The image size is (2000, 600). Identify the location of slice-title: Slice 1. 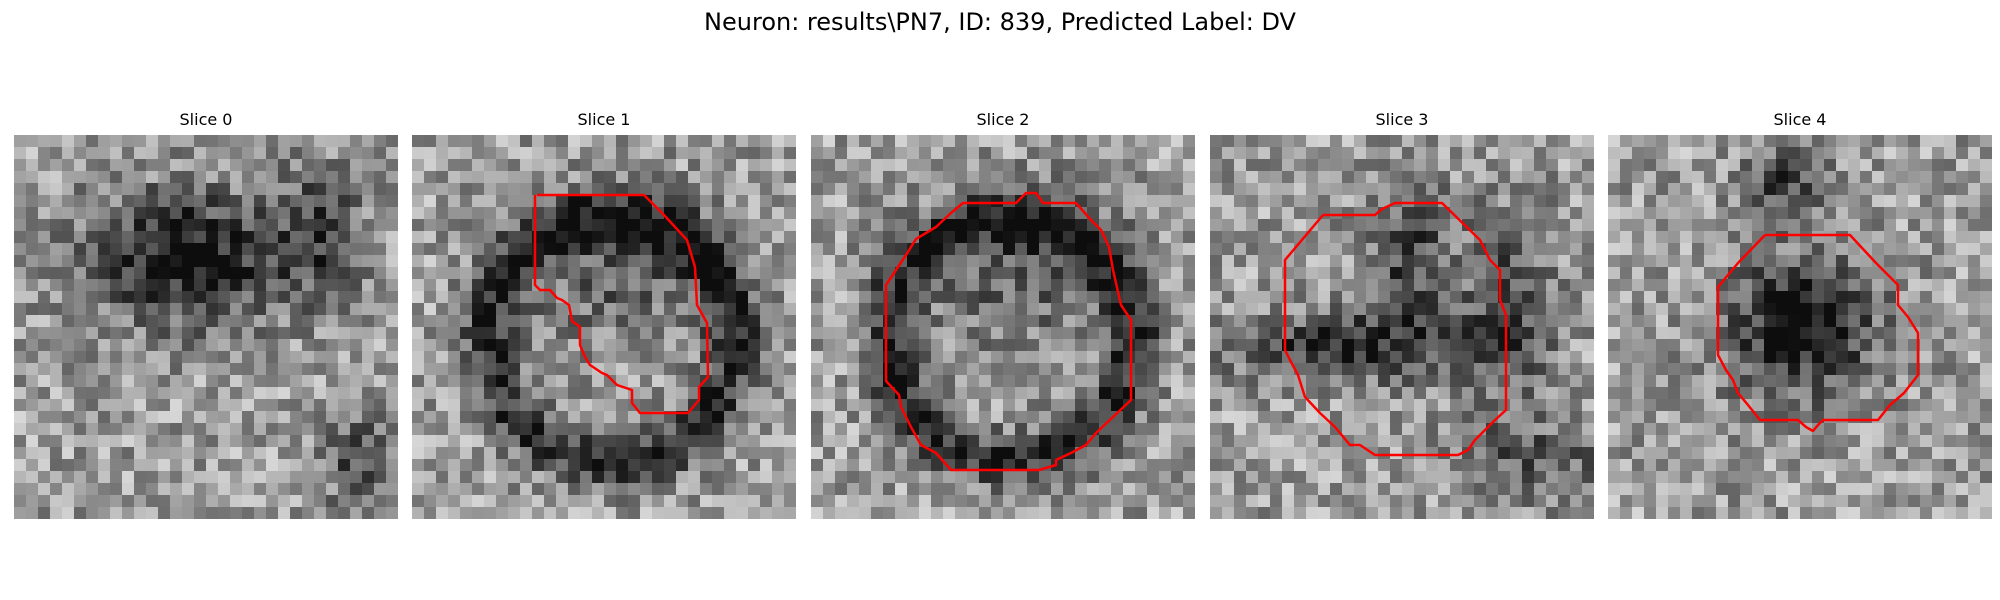
(604, 119).